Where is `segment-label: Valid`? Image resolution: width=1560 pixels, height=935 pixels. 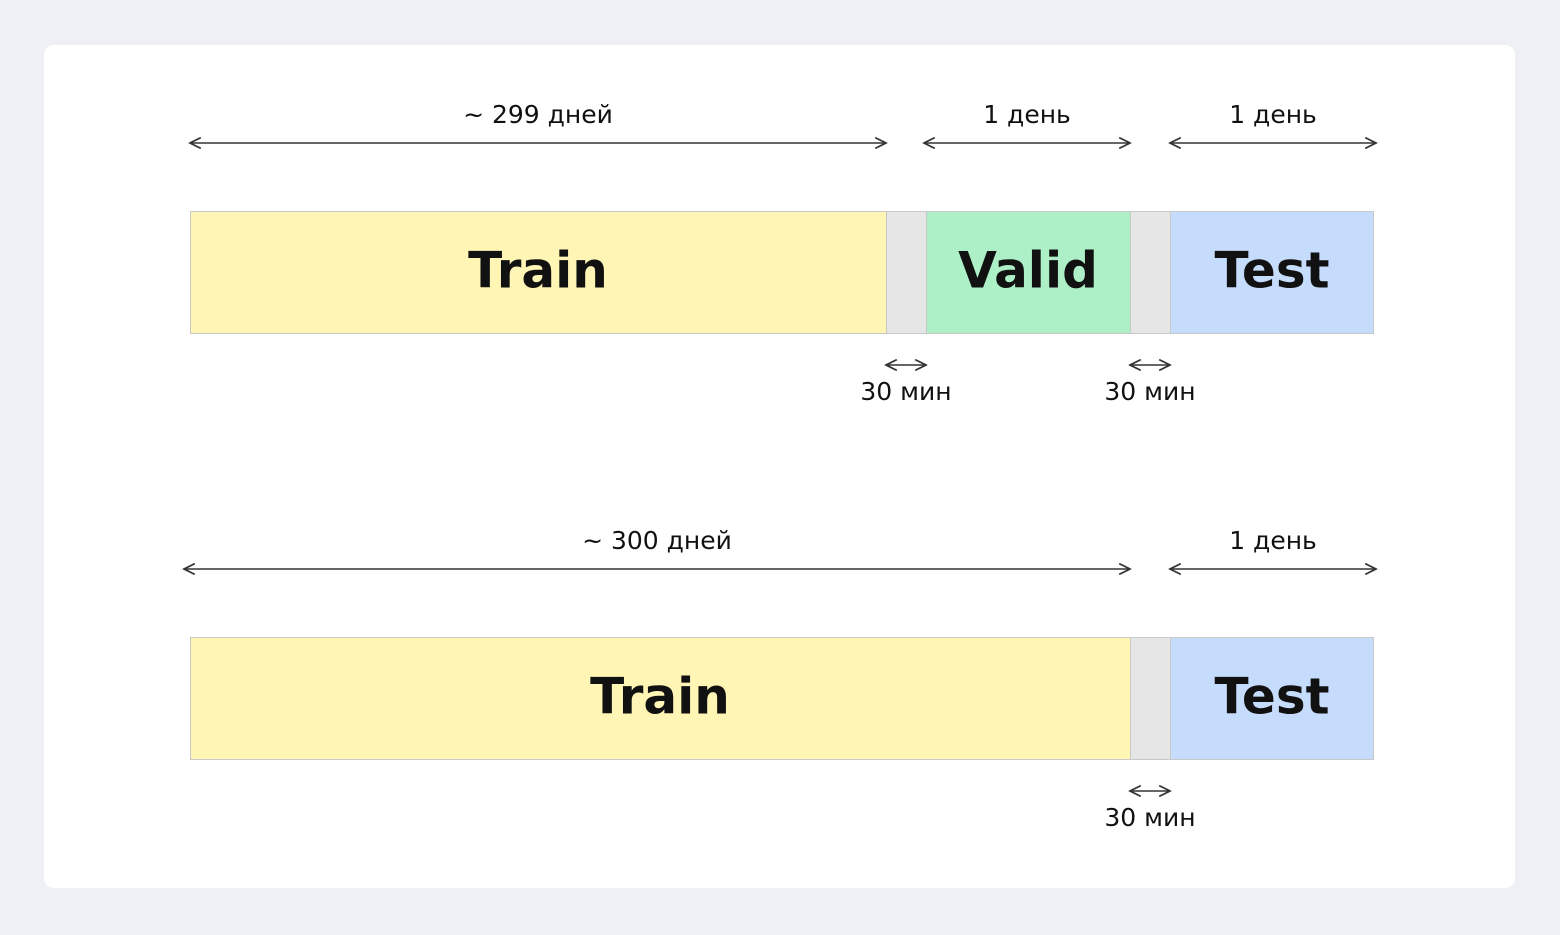 segment-label: Valid is located at coordinates (1028, 271).